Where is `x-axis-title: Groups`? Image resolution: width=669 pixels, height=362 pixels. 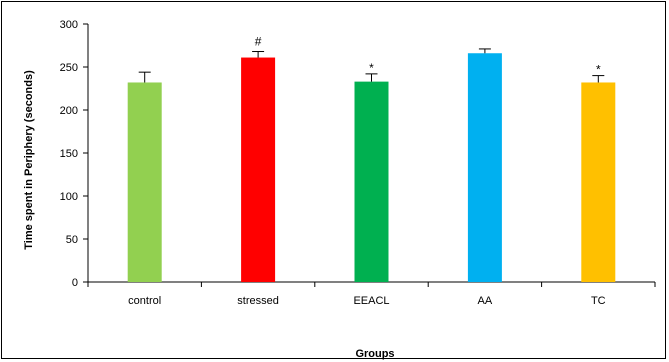 x-axis-title: Groups is located at coordinates (374, 354).